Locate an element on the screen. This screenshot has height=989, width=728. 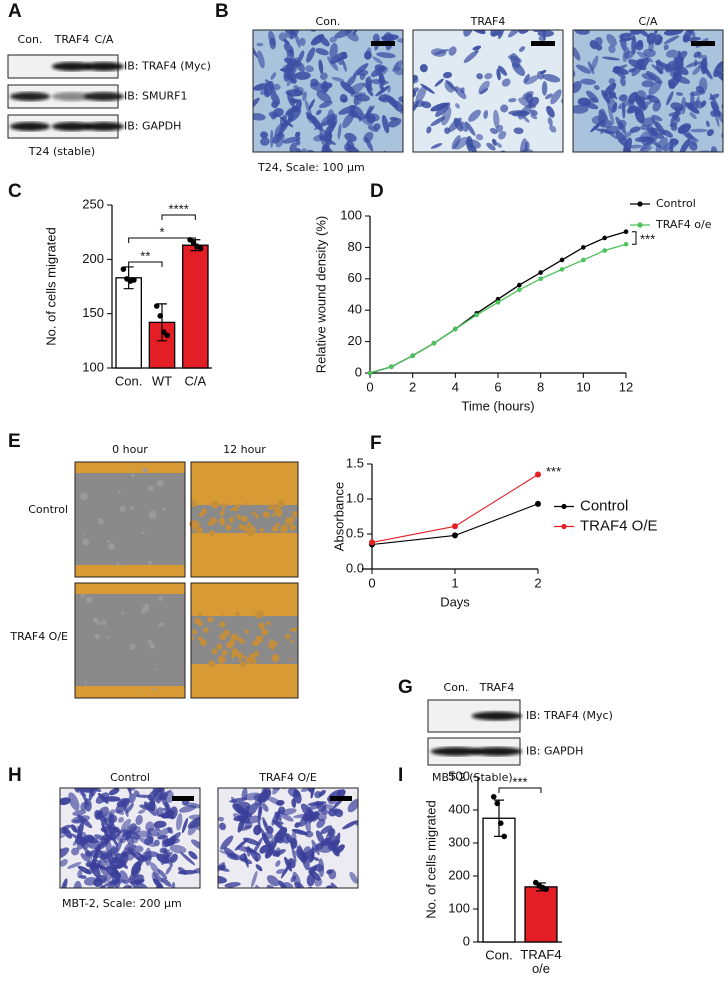
image-title: TRAF4 O/E is located at coordinates (287, 777).